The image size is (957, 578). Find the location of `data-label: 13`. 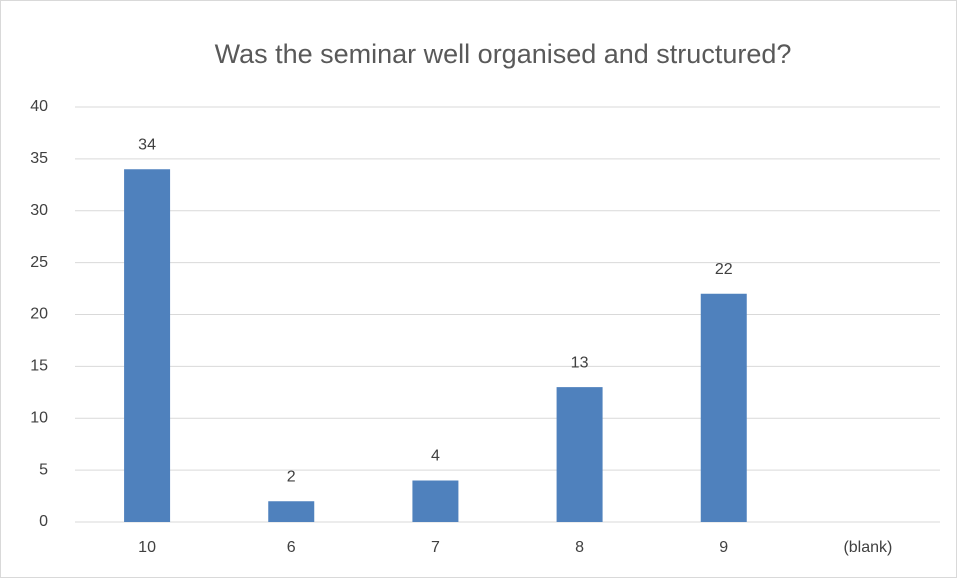

data-label: 13 is located at coordinates (580, 362).